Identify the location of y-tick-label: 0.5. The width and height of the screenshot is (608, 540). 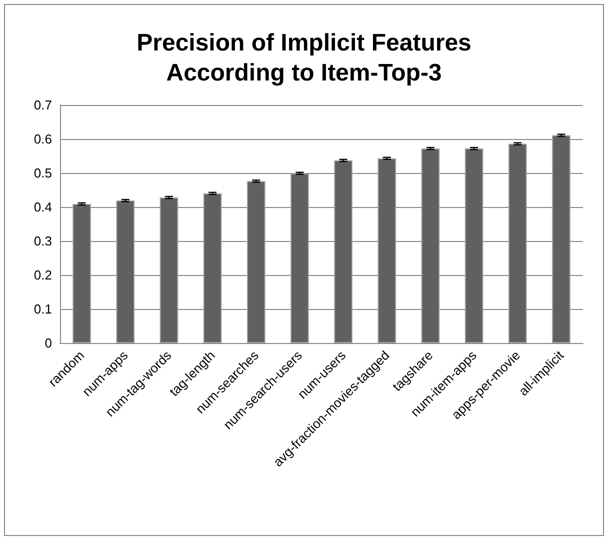
(43, 173).